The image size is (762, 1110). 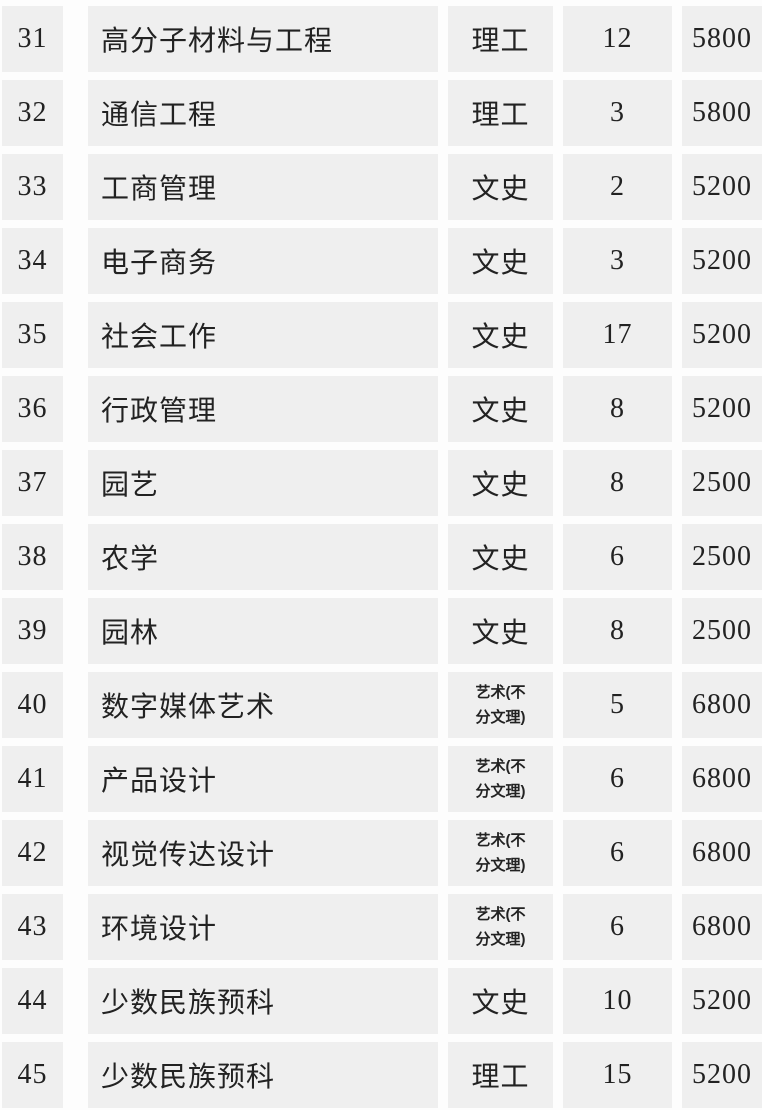 I want to click on table-row: 43 环境设计 艺术(不 分文理) 6 6800, so click(x=382, y=927).